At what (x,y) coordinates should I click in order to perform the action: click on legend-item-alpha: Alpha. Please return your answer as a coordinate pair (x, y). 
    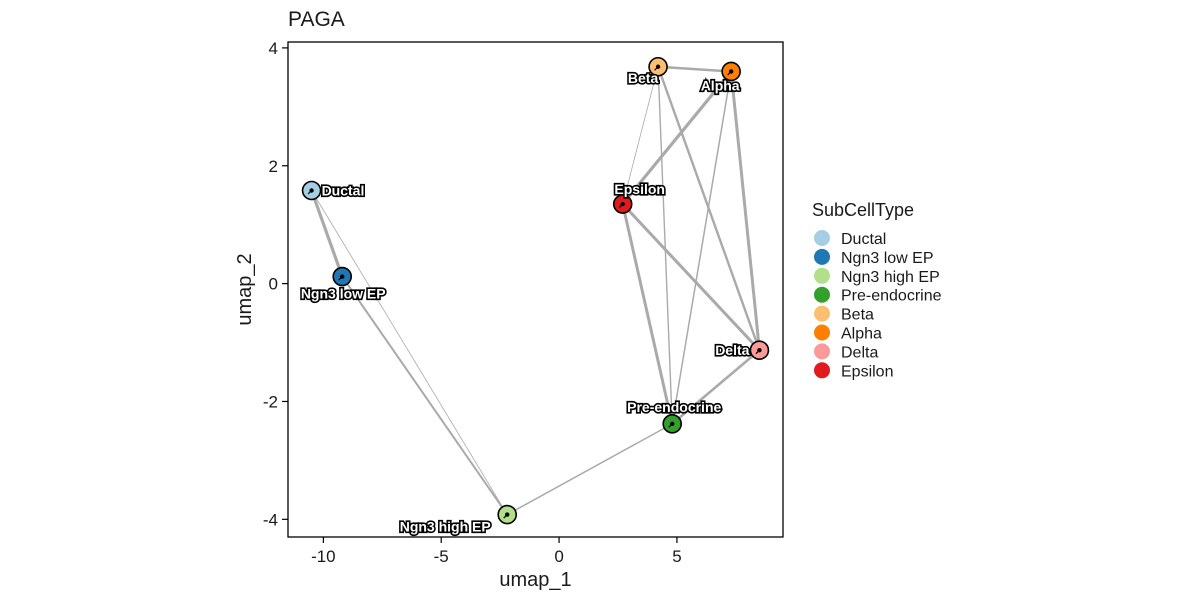
    Looking at the image, I should click on (848, 333).